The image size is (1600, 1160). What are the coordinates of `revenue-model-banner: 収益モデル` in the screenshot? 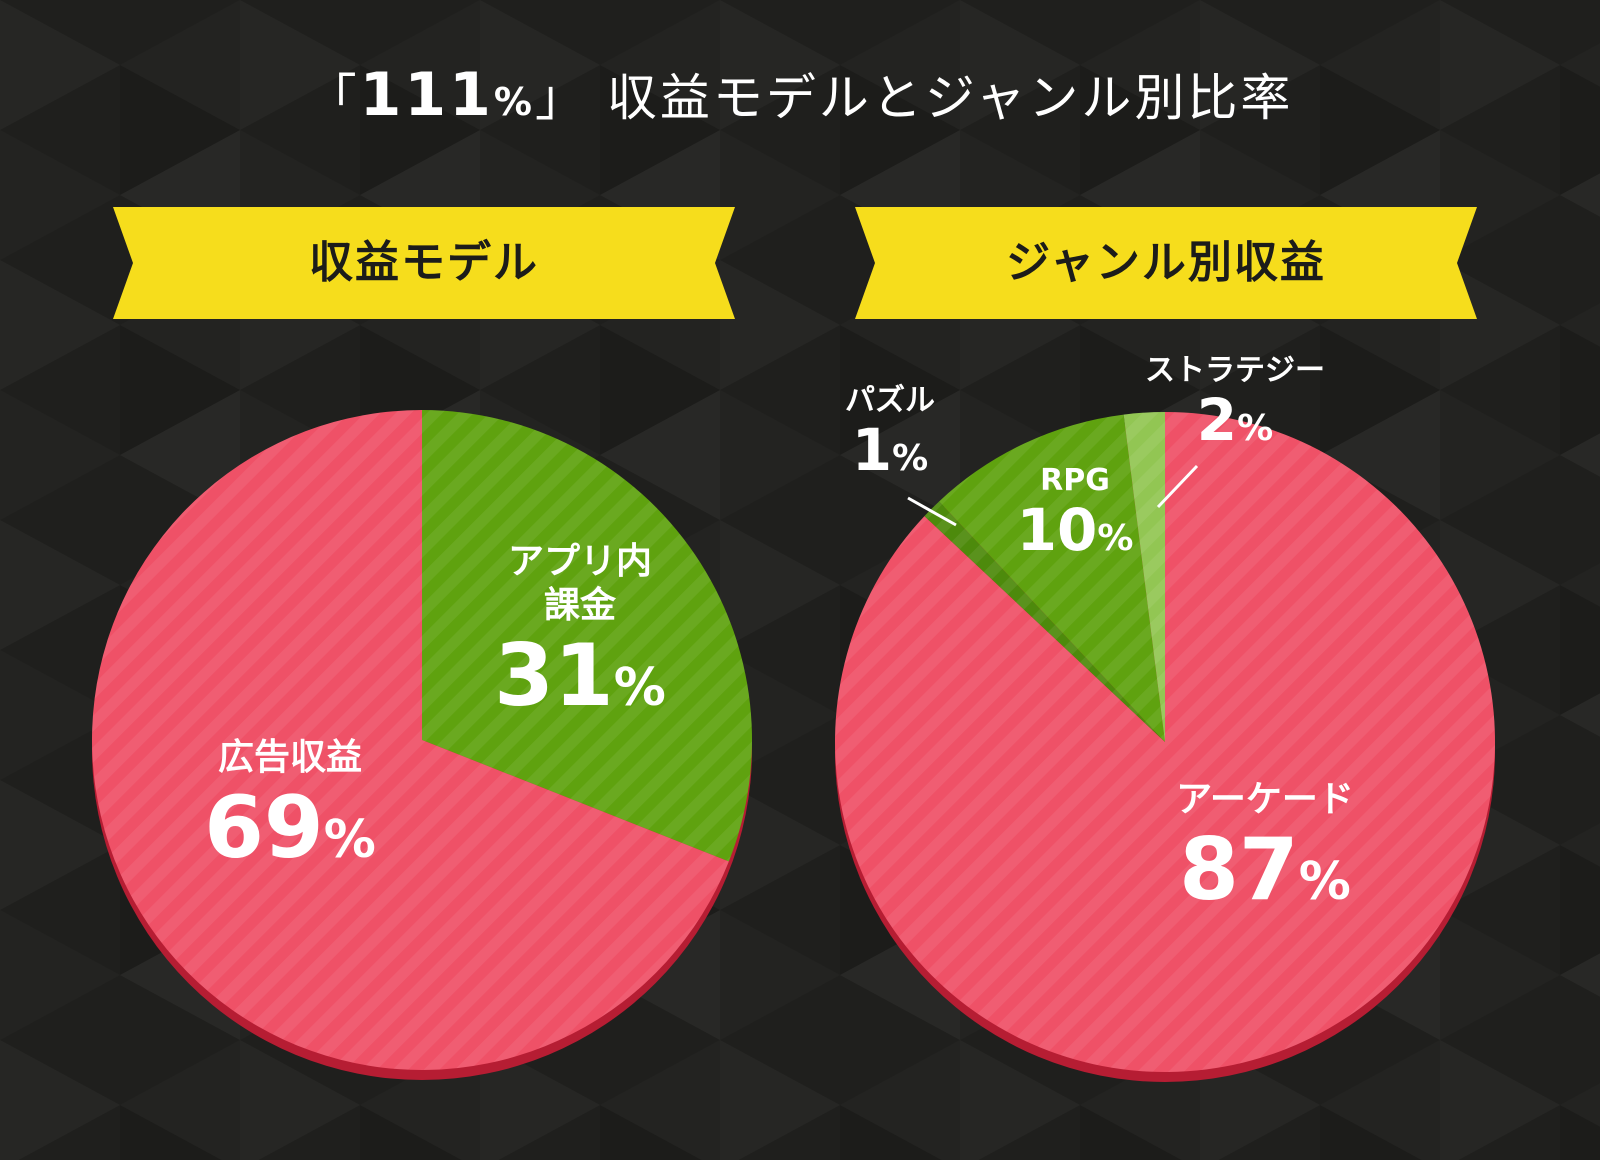 It's located at (424, 263).